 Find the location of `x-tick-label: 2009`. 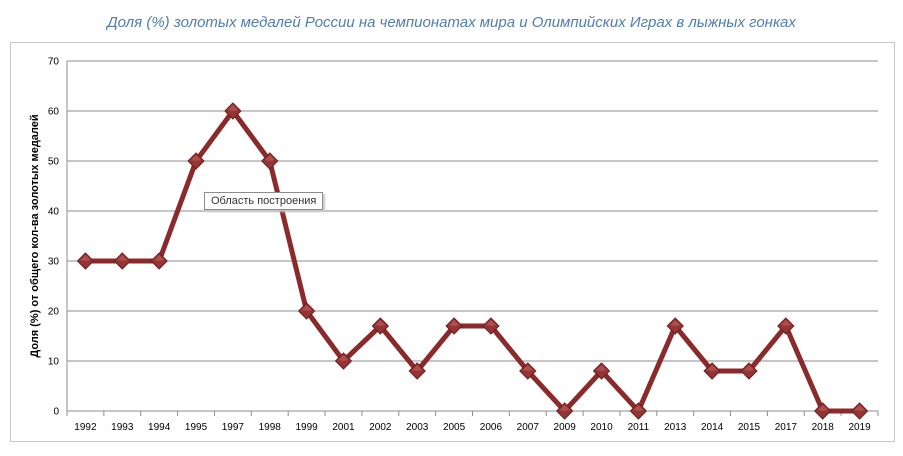

x-tick-label: 2009 is located at coordinates (565, 427).